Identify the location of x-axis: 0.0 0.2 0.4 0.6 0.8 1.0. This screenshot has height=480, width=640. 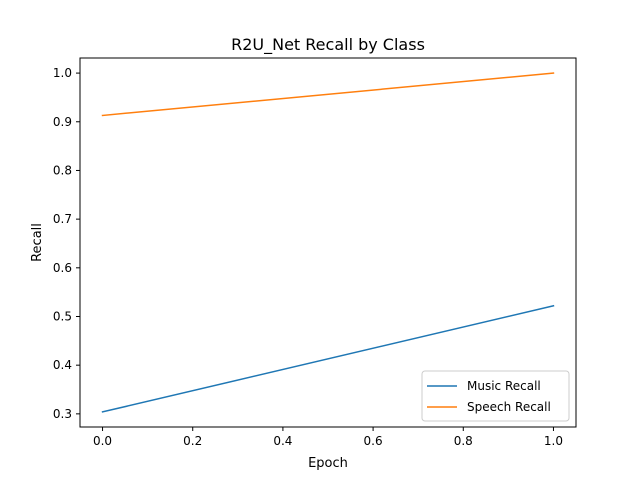
(328, 437).